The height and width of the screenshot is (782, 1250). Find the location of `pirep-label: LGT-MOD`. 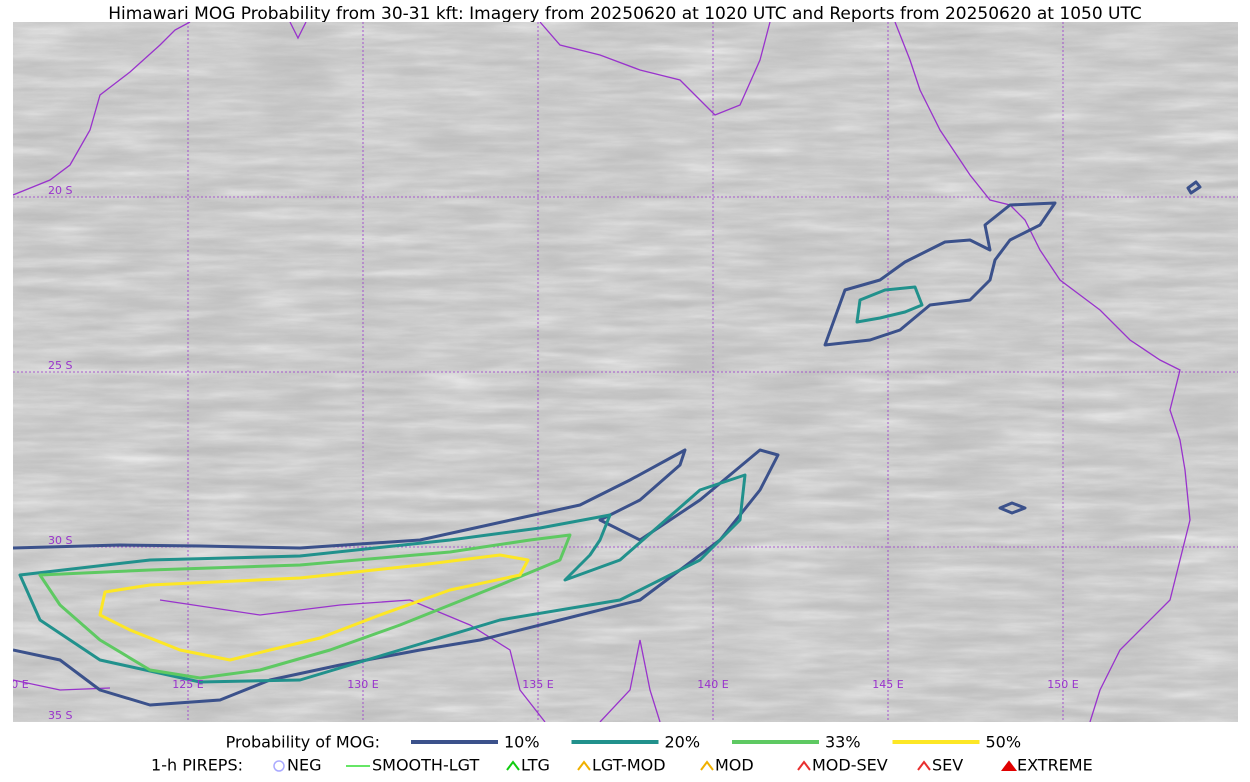

pirep-label: LGT-MOD is located at coordinates (629, 765).